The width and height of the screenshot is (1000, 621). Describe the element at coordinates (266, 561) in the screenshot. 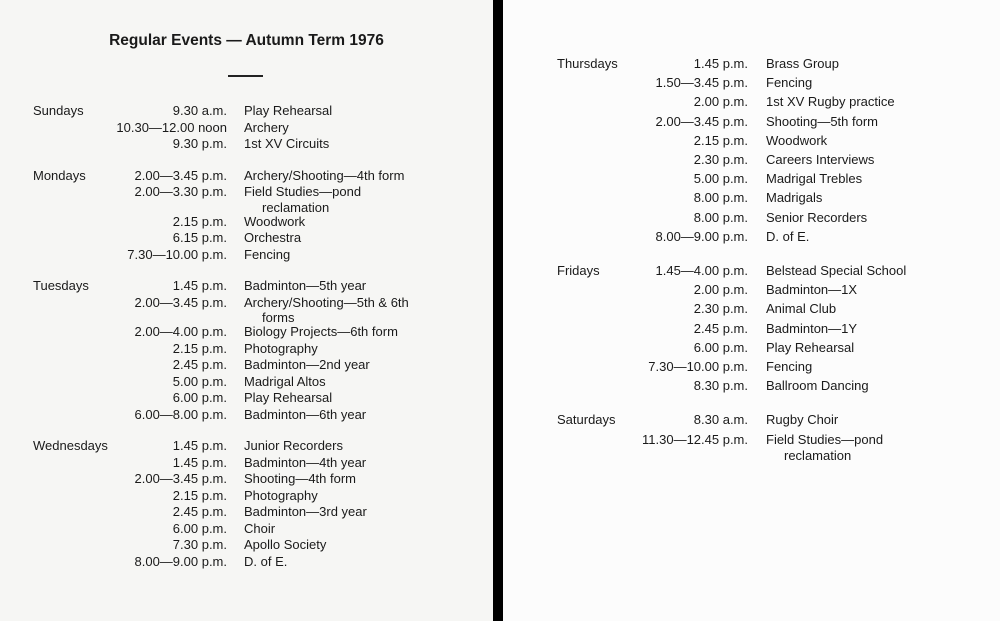

I see `event-name: D. of E.` at that location.